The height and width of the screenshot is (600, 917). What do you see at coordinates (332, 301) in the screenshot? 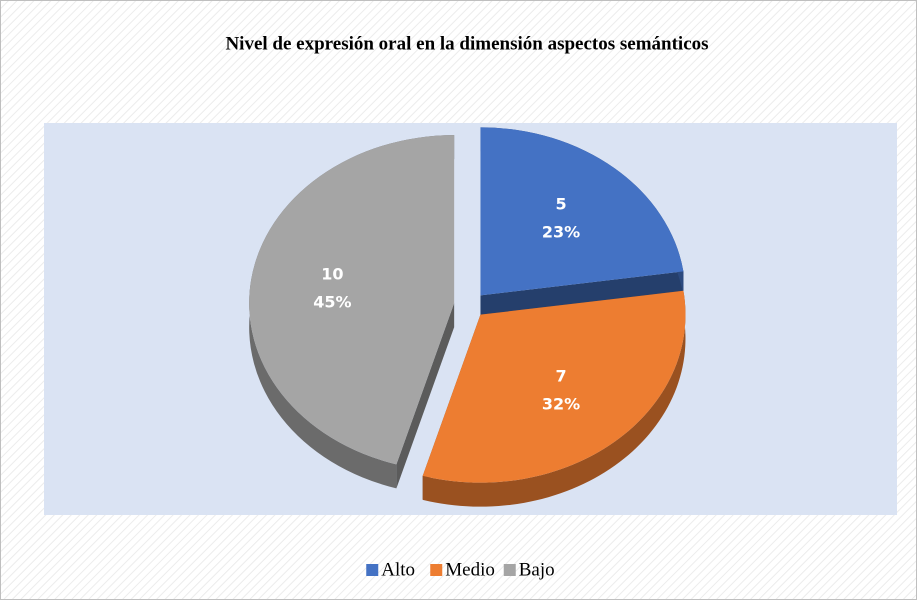
I see `data-label-percent: 45%` at bounding box center [332, 301].